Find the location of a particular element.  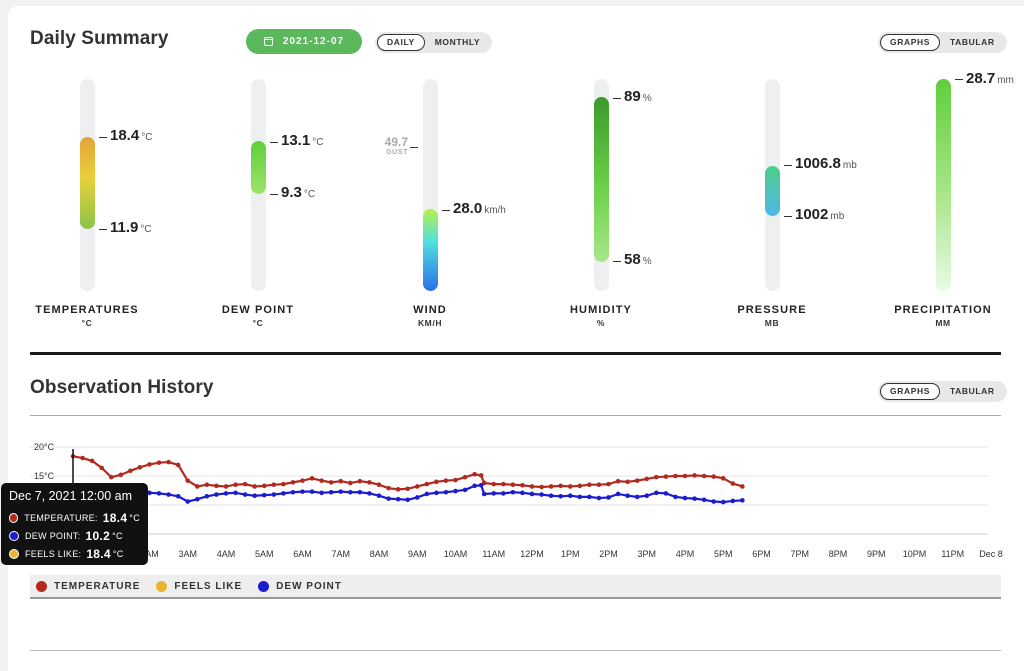

wind-fill is located at coordinates (430, 250).